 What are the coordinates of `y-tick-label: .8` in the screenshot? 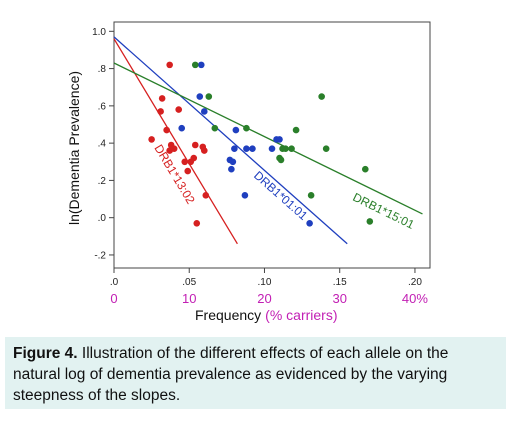 It's located at (102, 69).